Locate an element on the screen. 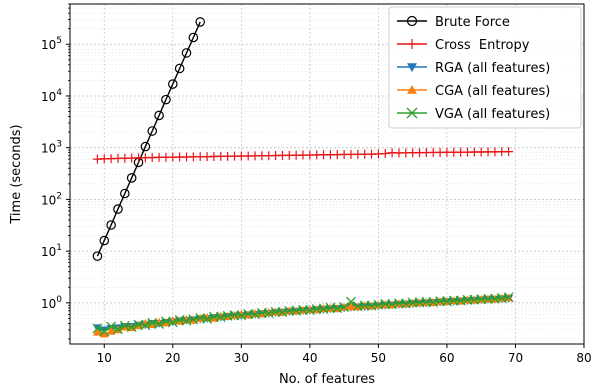  legend-marker-cga-all-features is located at coordinates (412, 89).